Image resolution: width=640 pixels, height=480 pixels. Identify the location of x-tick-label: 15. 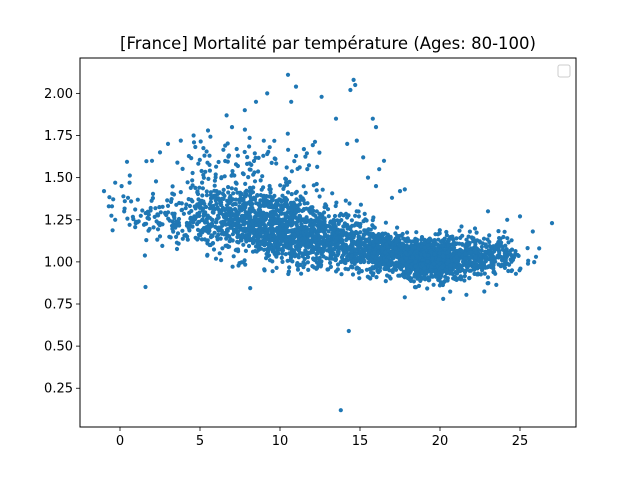
(360, 441).